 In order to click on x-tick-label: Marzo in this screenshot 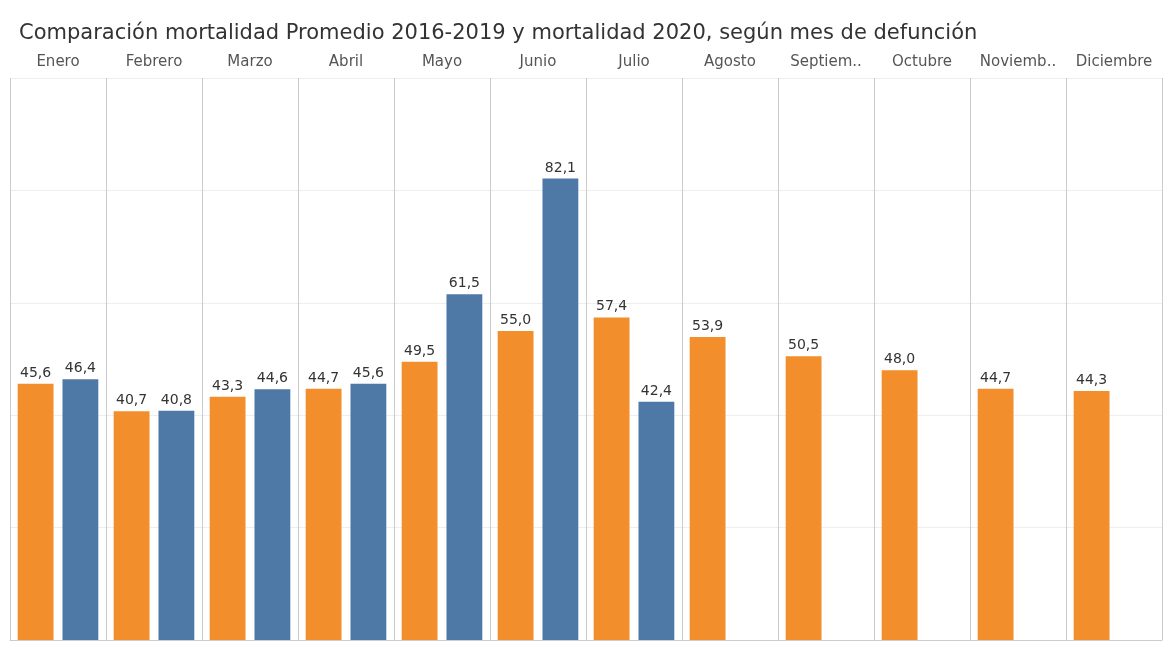, I will do `click(250, 60)`.